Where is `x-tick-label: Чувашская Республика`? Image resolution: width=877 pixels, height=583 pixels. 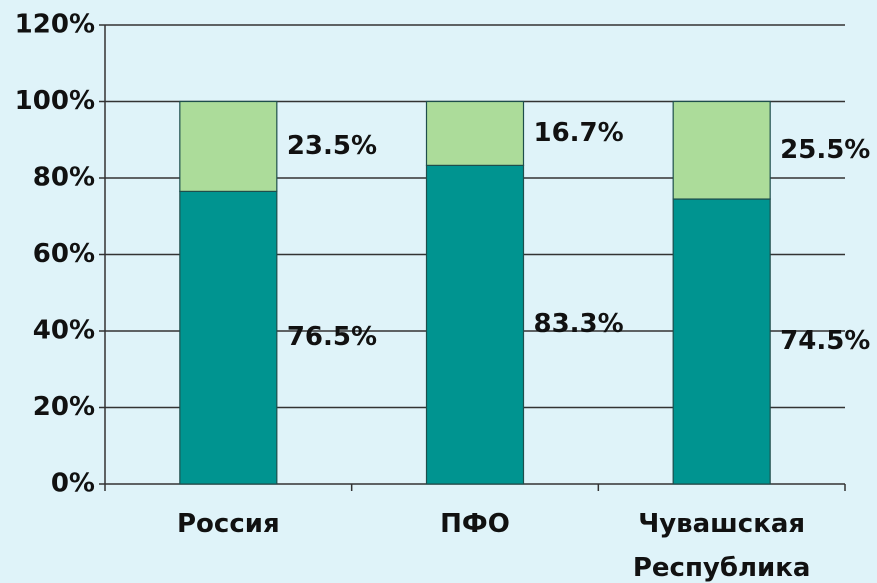 x-tick-label: Чувашская Республика is located at coordinates (721, 546).